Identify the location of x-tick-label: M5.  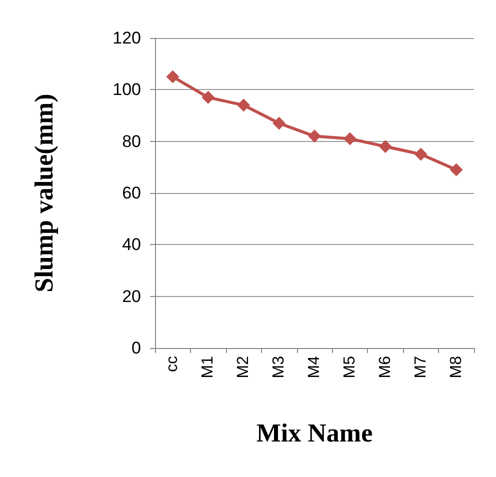
(349, 367).